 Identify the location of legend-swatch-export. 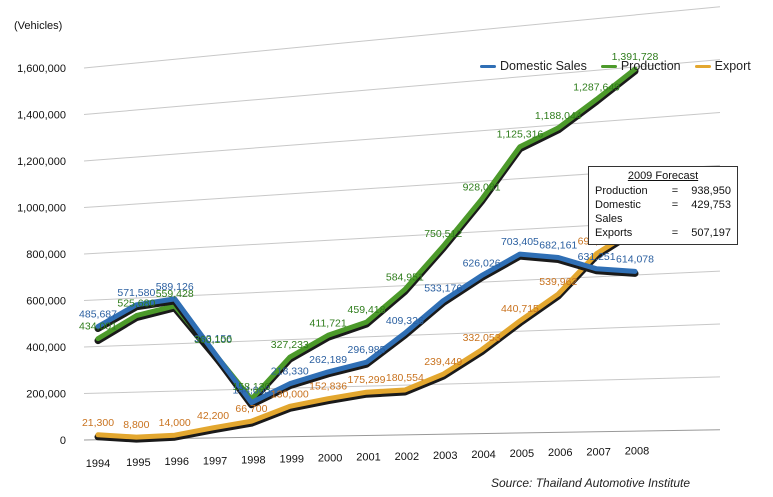
(702, 66).